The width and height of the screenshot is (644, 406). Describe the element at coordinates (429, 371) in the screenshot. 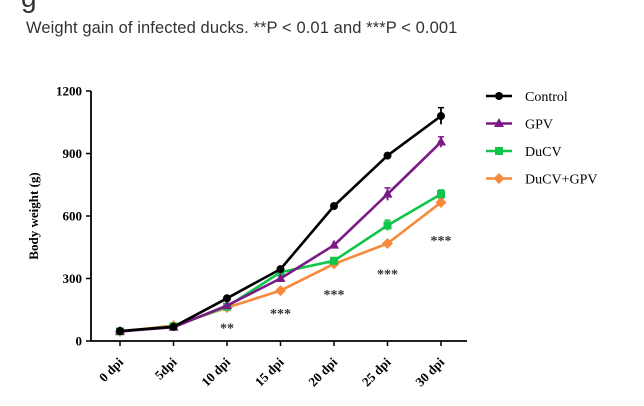

I see `x-tick-label: 30 dpi` at that location.